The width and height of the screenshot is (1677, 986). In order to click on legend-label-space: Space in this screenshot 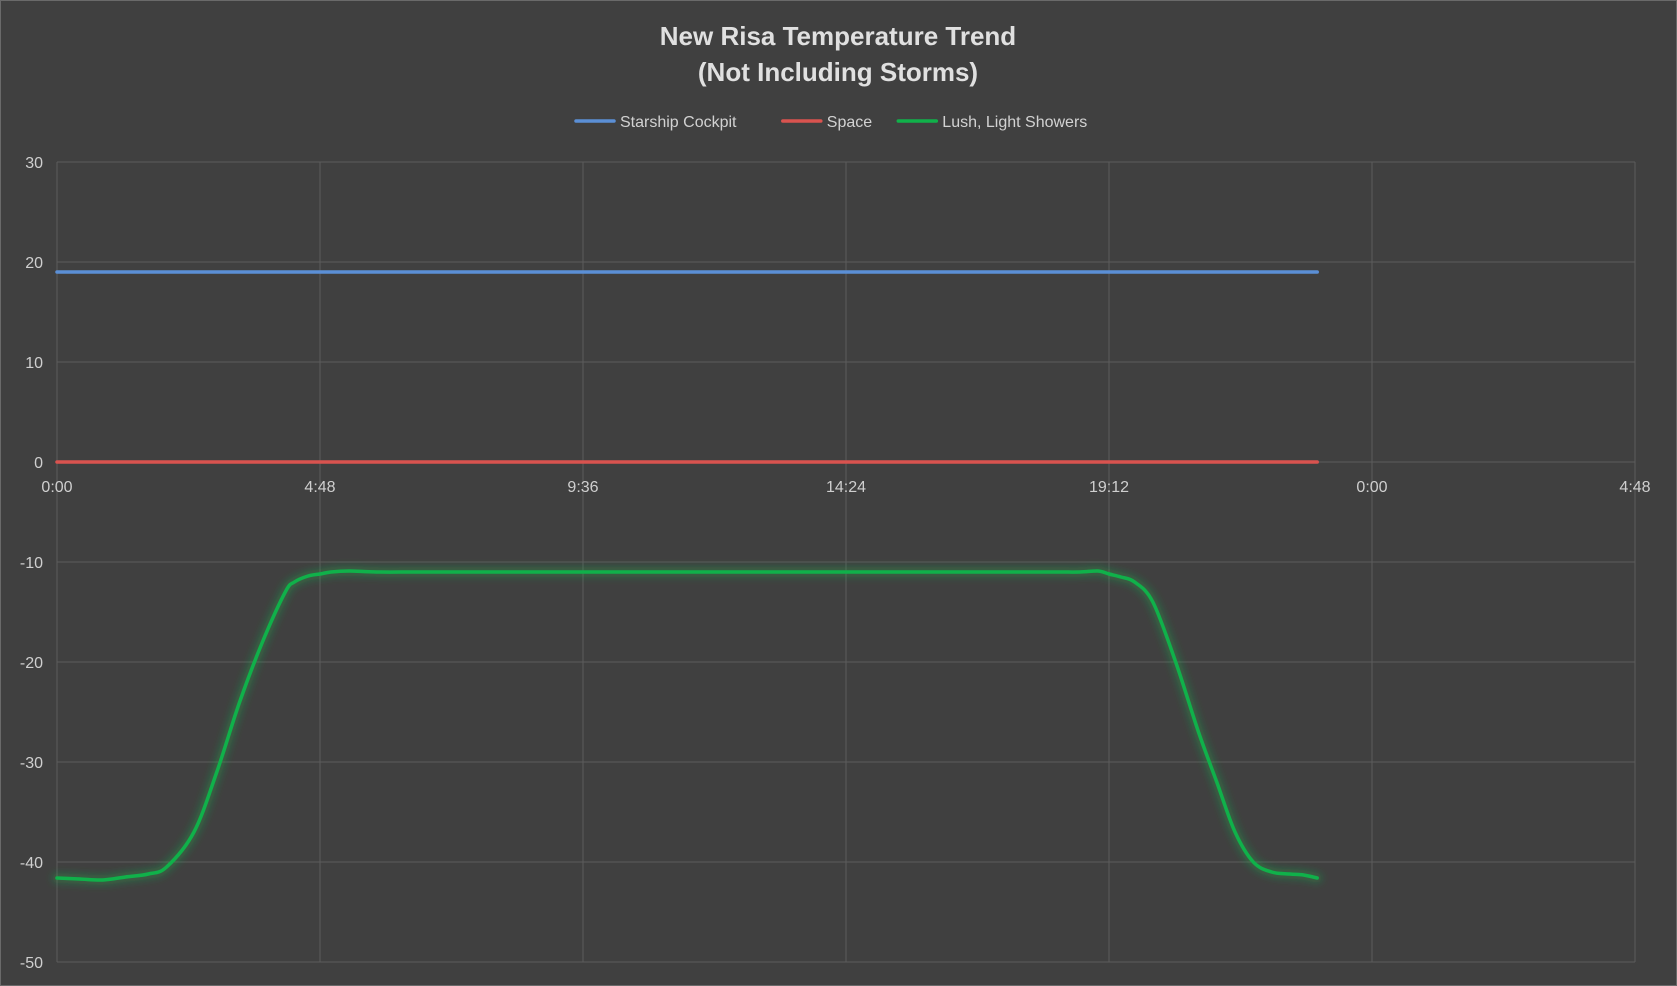, I will do `click(849, 122)`.